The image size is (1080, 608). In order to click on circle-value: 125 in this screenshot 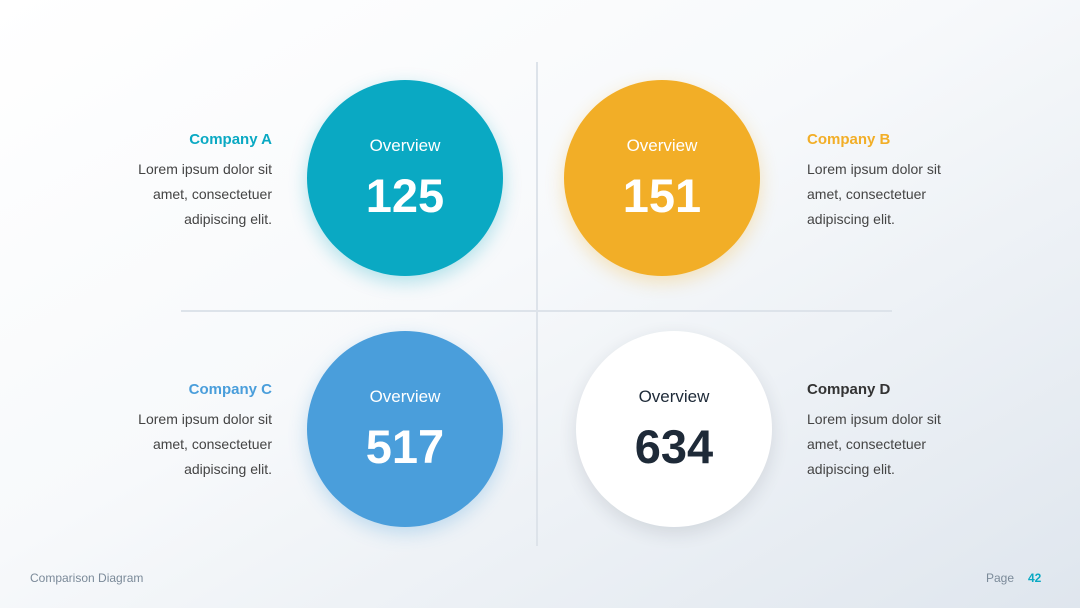, I will do `click(405, 195)`.